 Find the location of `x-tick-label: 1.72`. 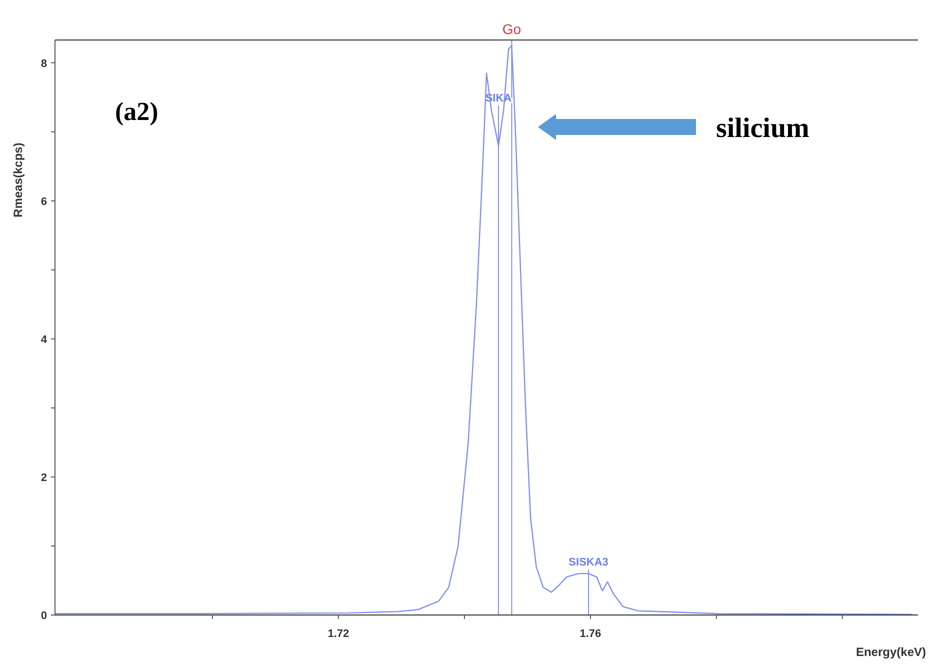

x-tick-label: 1.72 is located at coordinates (339, 634).